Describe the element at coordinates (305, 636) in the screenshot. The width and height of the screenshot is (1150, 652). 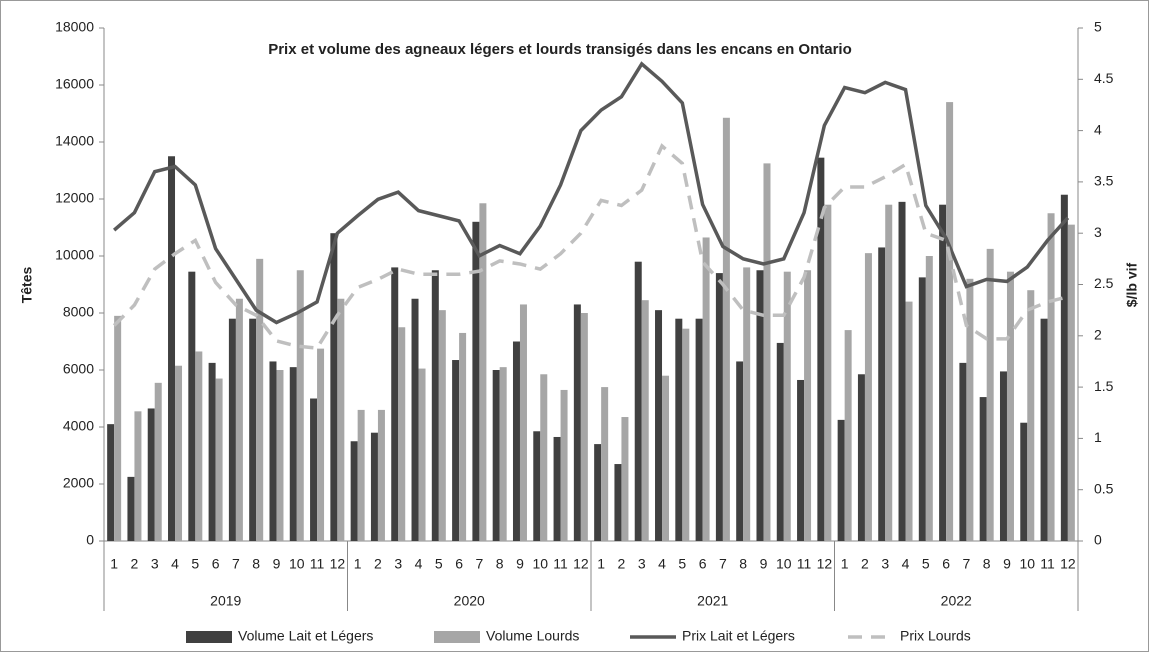
I see `legend-label: Volume Lait et Légers` at that location.